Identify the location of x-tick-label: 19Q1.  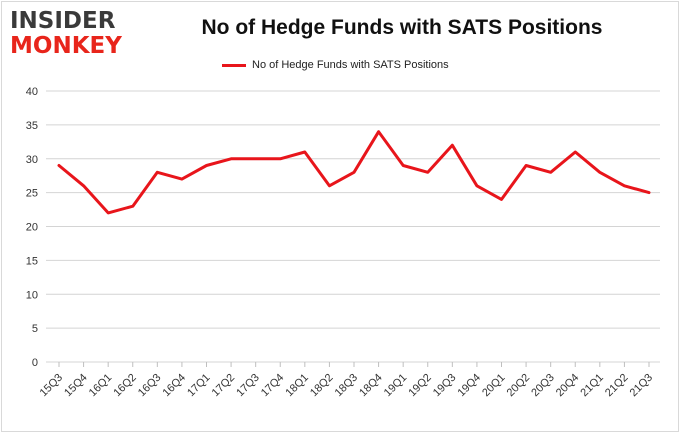
(396, 386).